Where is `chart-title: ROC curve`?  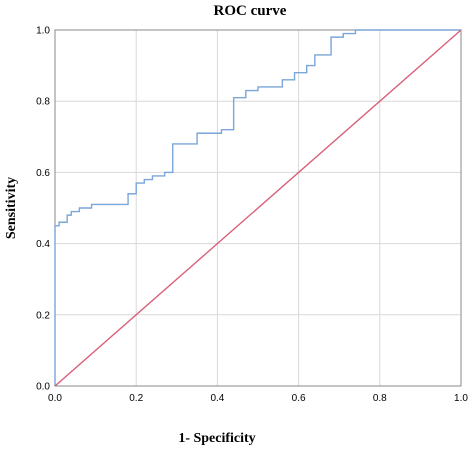
chart-title: ROC curve is located at coordinates (250, 11).